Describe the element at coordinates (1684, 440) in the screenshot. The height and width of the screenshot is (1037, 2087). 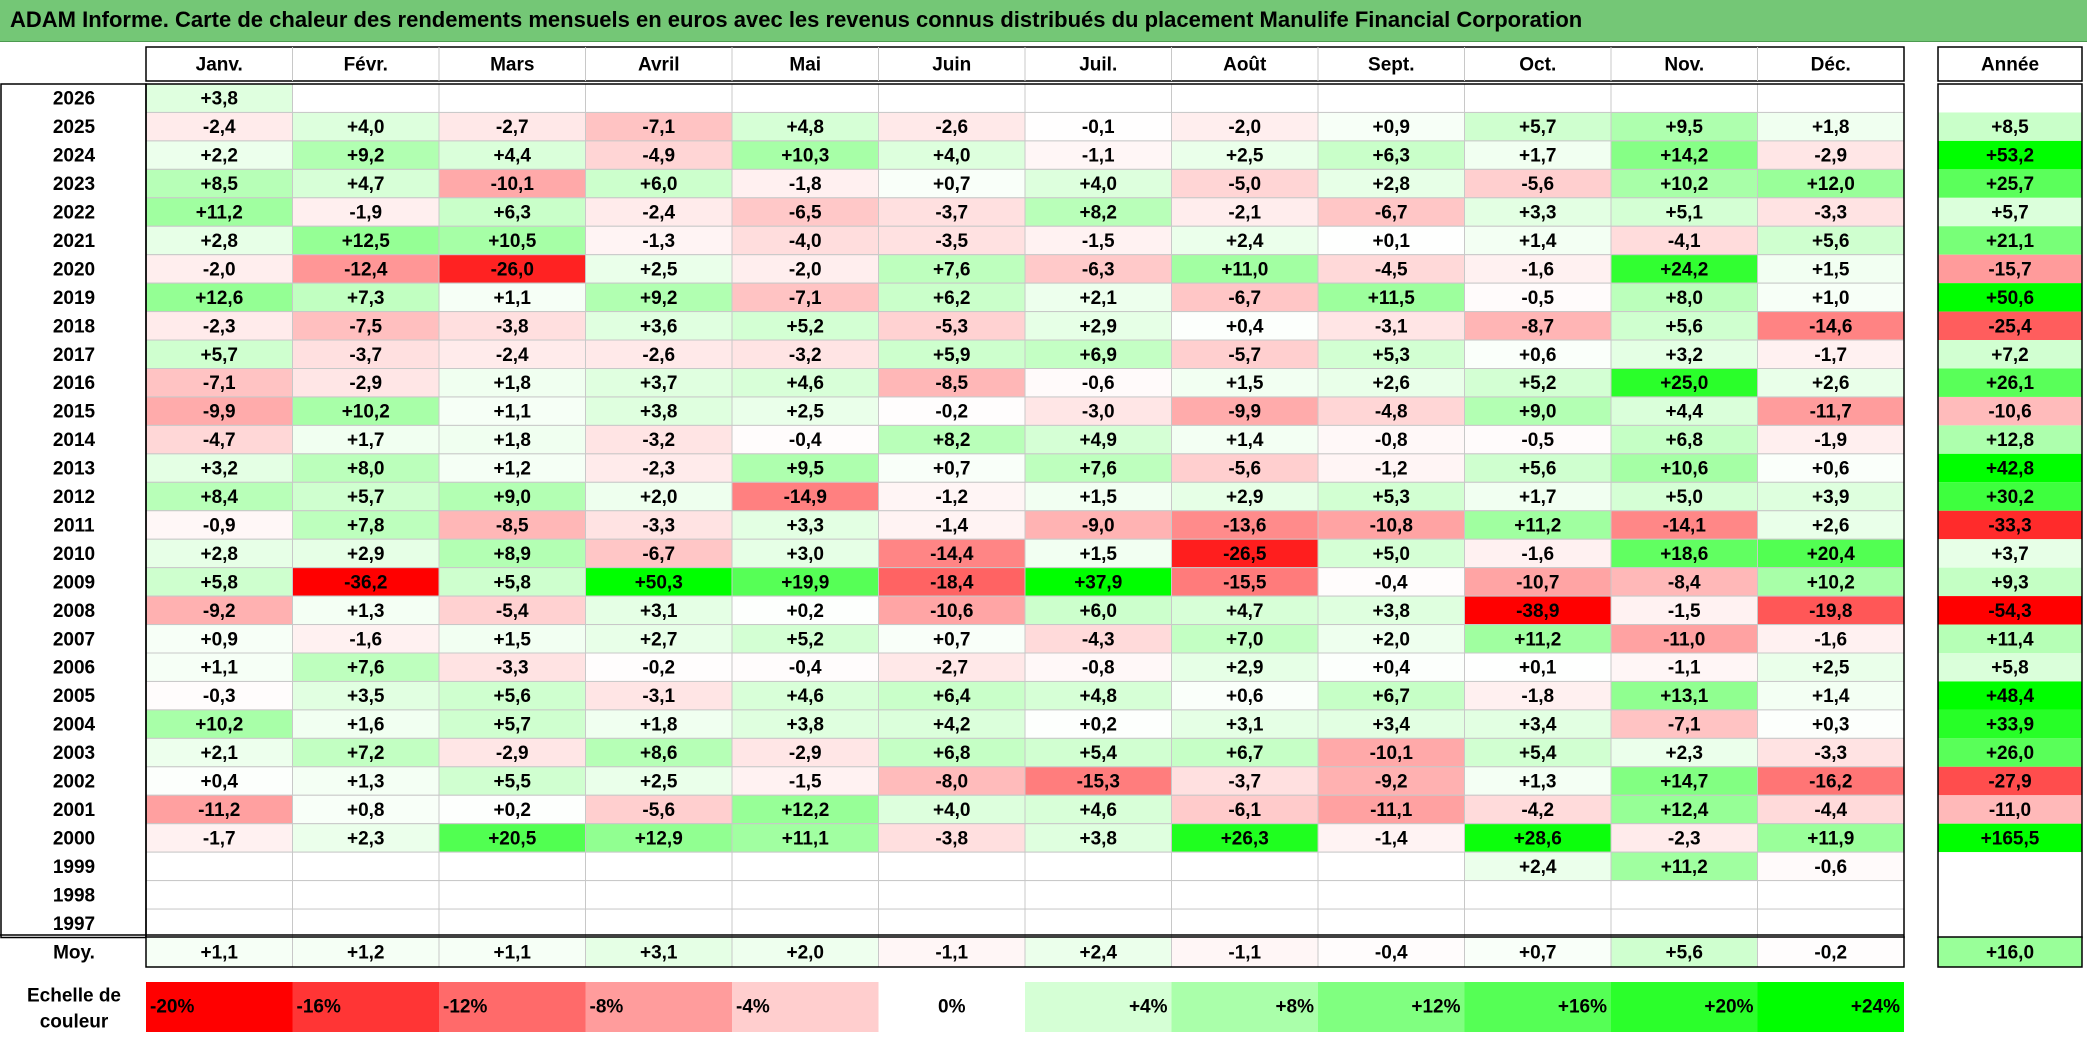
I see `cell-value: +6,8` at that location.